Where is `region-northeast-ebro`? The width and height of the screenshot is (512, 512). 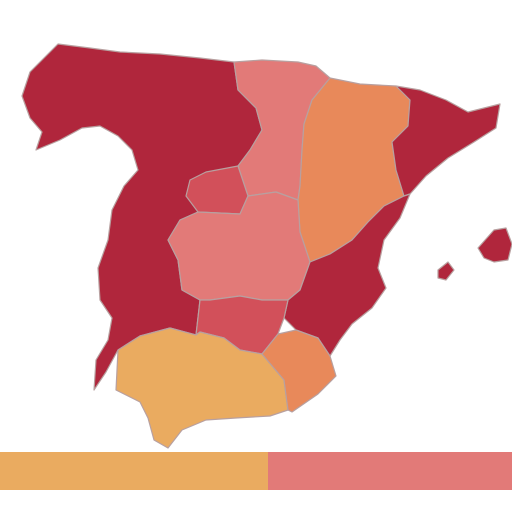 region-northeast-ebro is located at coordinates (354, 170).